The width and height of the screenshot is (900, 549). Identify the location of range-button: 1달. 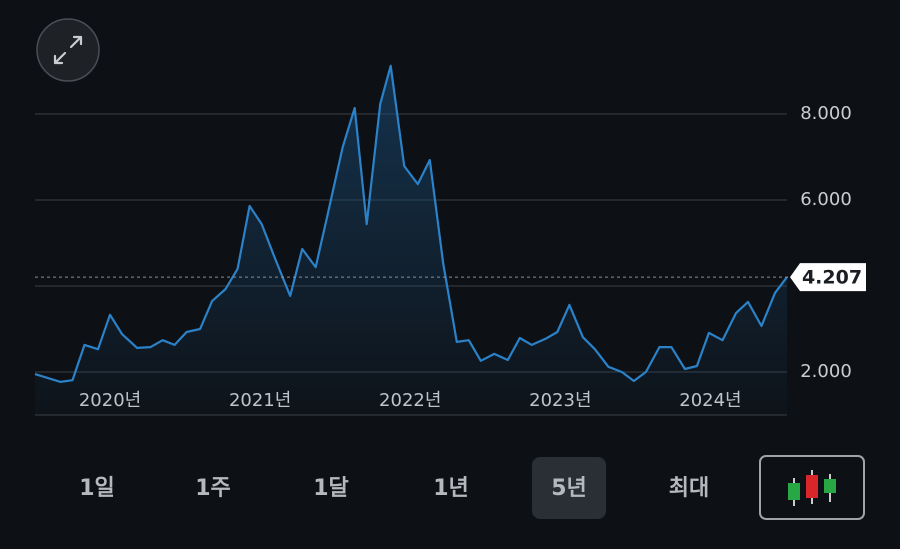
(331, 488).